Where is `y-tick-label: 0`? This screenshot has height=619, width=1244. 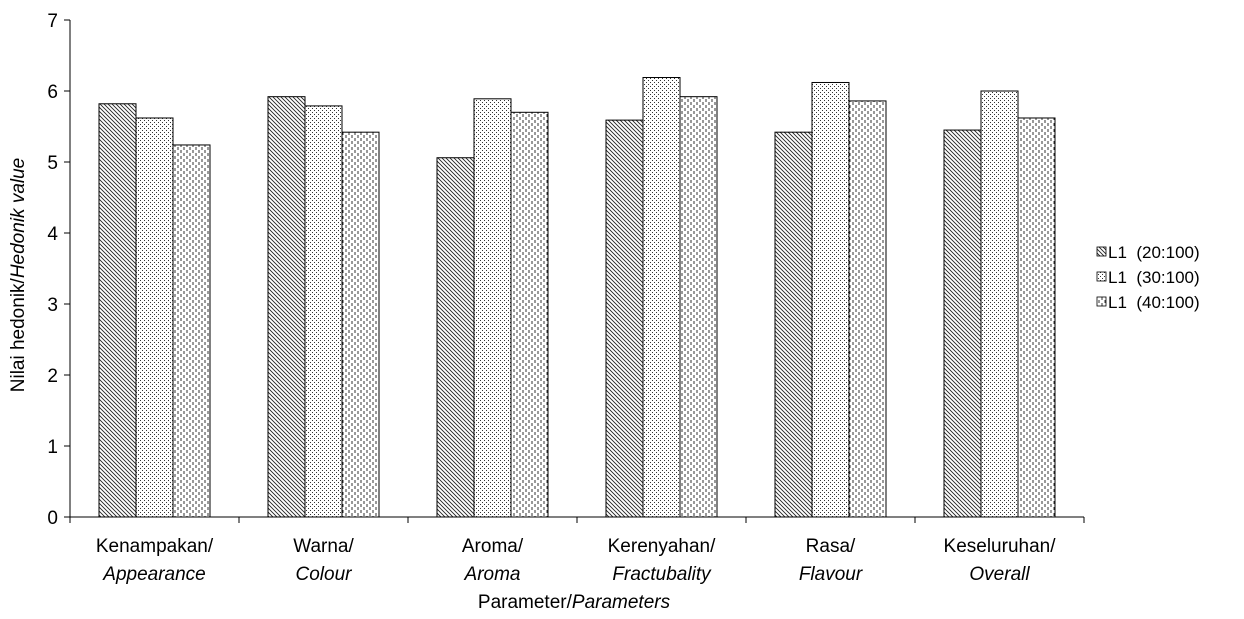 y-tick-label: 0 is located at coordinates (52, 518).